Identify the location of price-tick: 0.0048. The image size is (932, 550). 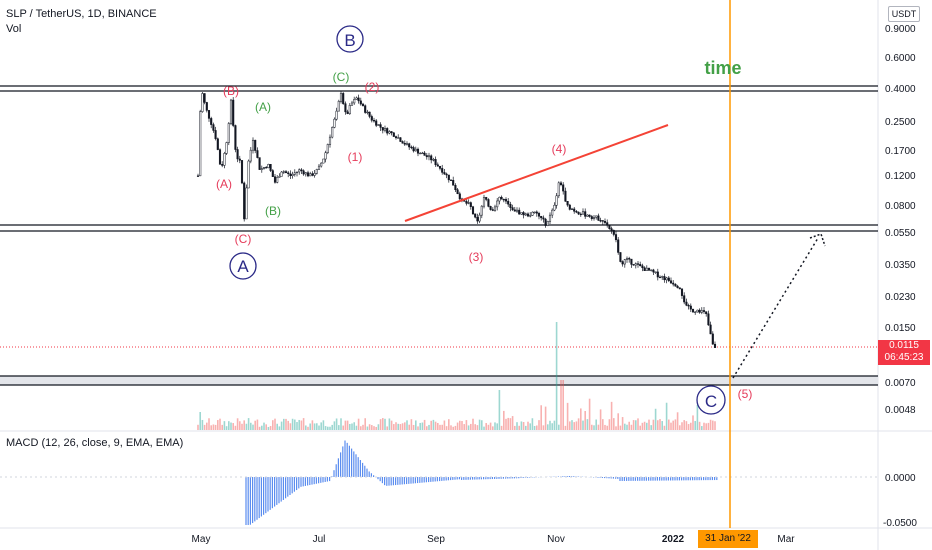
(900, 410).